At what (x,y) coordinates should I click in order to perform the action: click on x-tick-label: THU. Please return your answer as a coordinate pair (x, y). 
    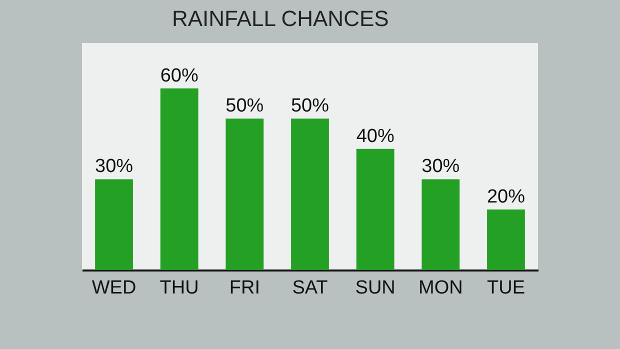
    Looking at the image, I should click on (179, 288).